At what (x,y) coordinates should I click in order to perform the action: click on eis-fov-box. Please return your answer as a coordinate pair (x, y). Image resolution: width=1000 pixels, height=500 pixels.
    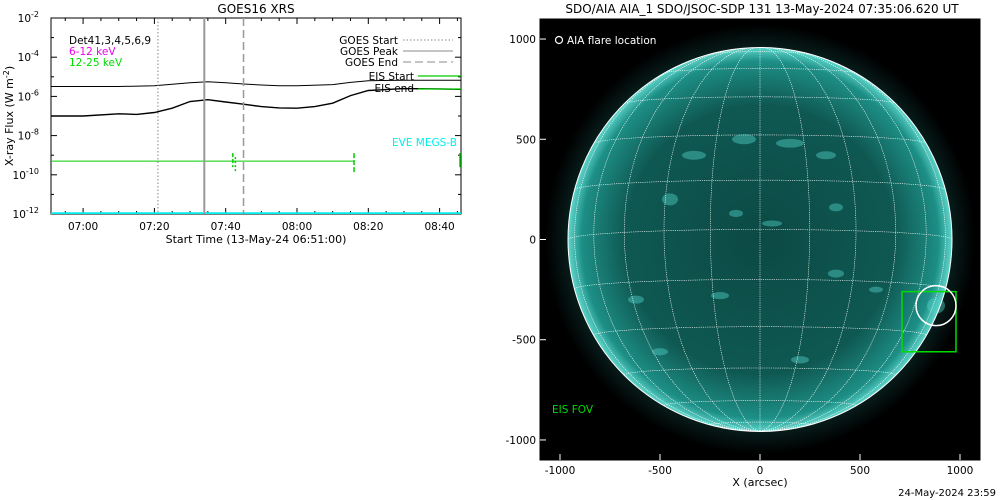
    Looking at the image, I should click on (929, 321).